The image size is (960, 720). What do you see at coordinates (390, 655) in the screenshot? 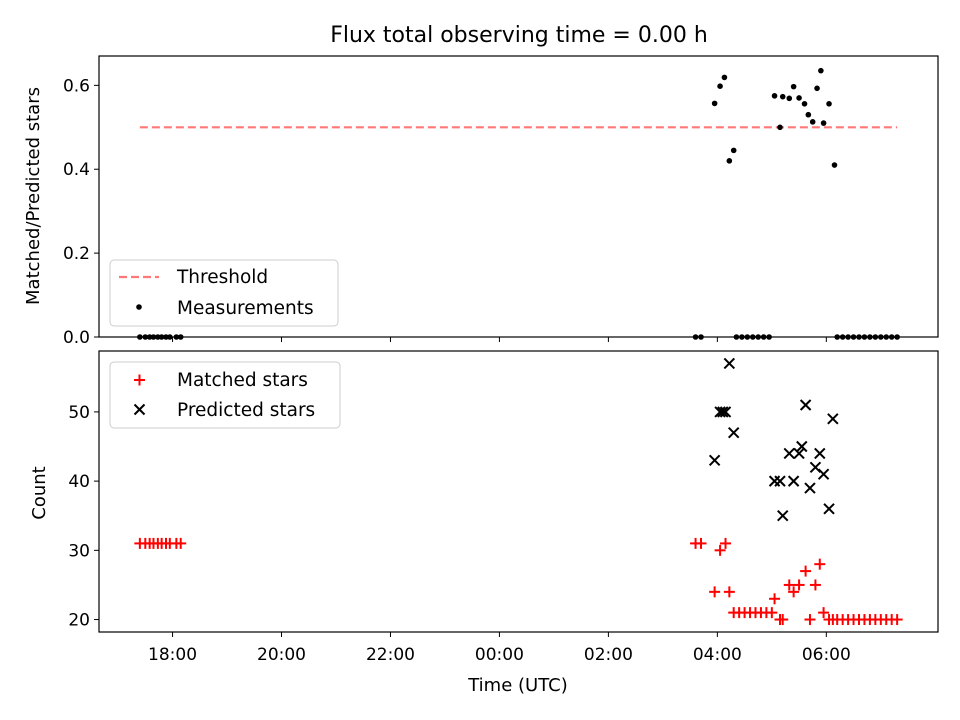
I see `x-tick-label: 22:00` at bounding box center [390, 655].